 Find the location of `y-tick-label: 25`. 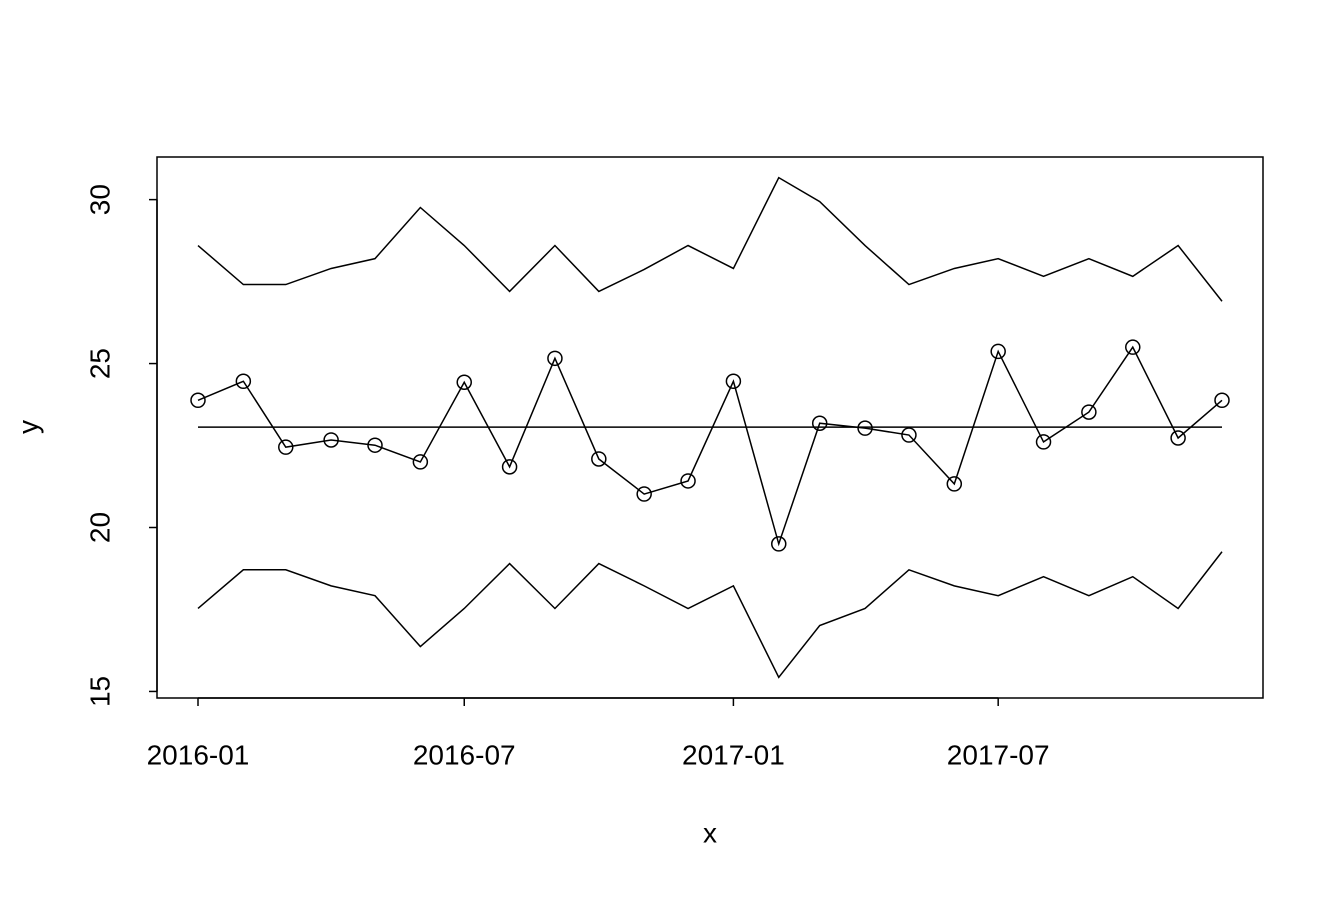

y-tick-label: 25 is located at coordinates (99, 363).